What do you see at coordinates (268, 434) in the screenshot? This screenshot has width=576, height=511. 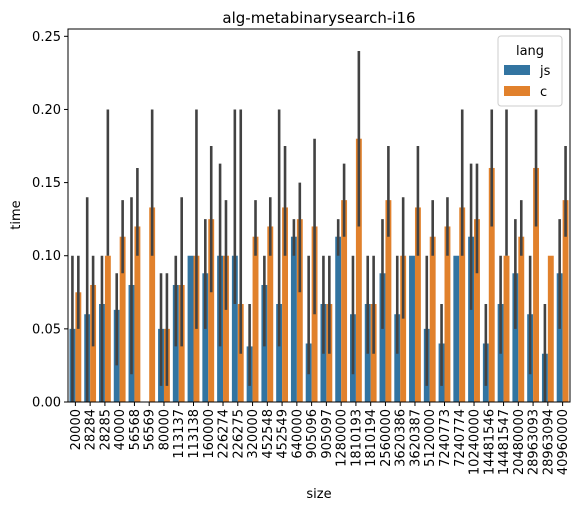 I see `x-tick-label: 452548` at bounding box center [268, 434].